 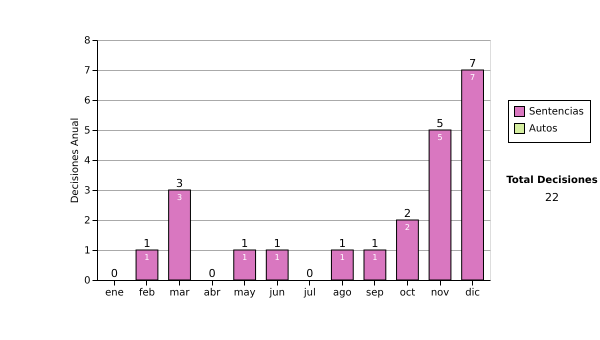 What do you see at coordinates (472, 293) in the screenshot?
I see `x-tick-label: dic` at bounding box center [472, 293].